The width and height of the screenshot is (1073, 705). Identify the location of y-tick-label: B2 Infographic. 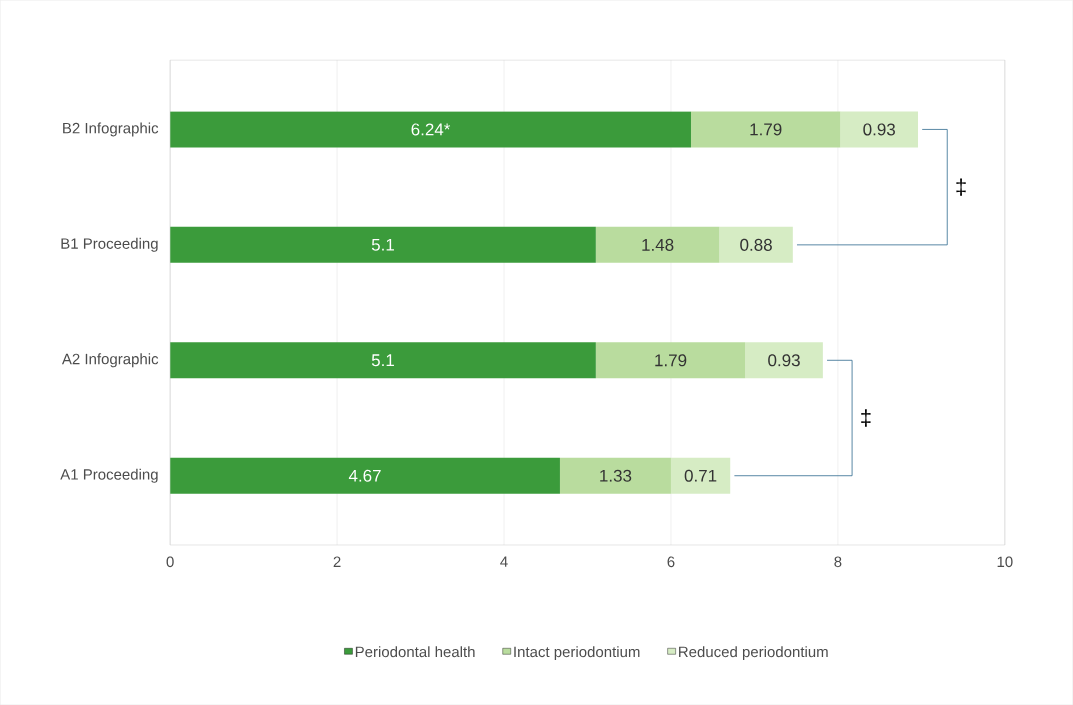
(111, 129).